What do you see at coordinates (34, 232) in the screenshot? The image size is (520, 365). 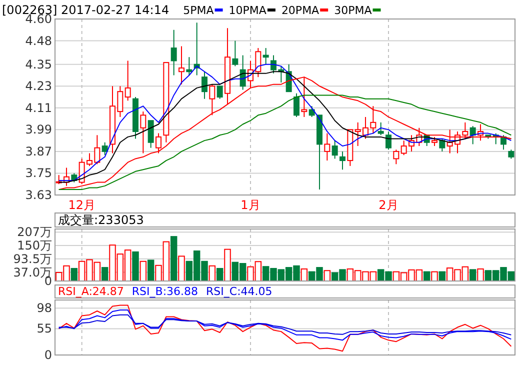 I see `y-tick-label: 207万` at bounding box center [34, 232].